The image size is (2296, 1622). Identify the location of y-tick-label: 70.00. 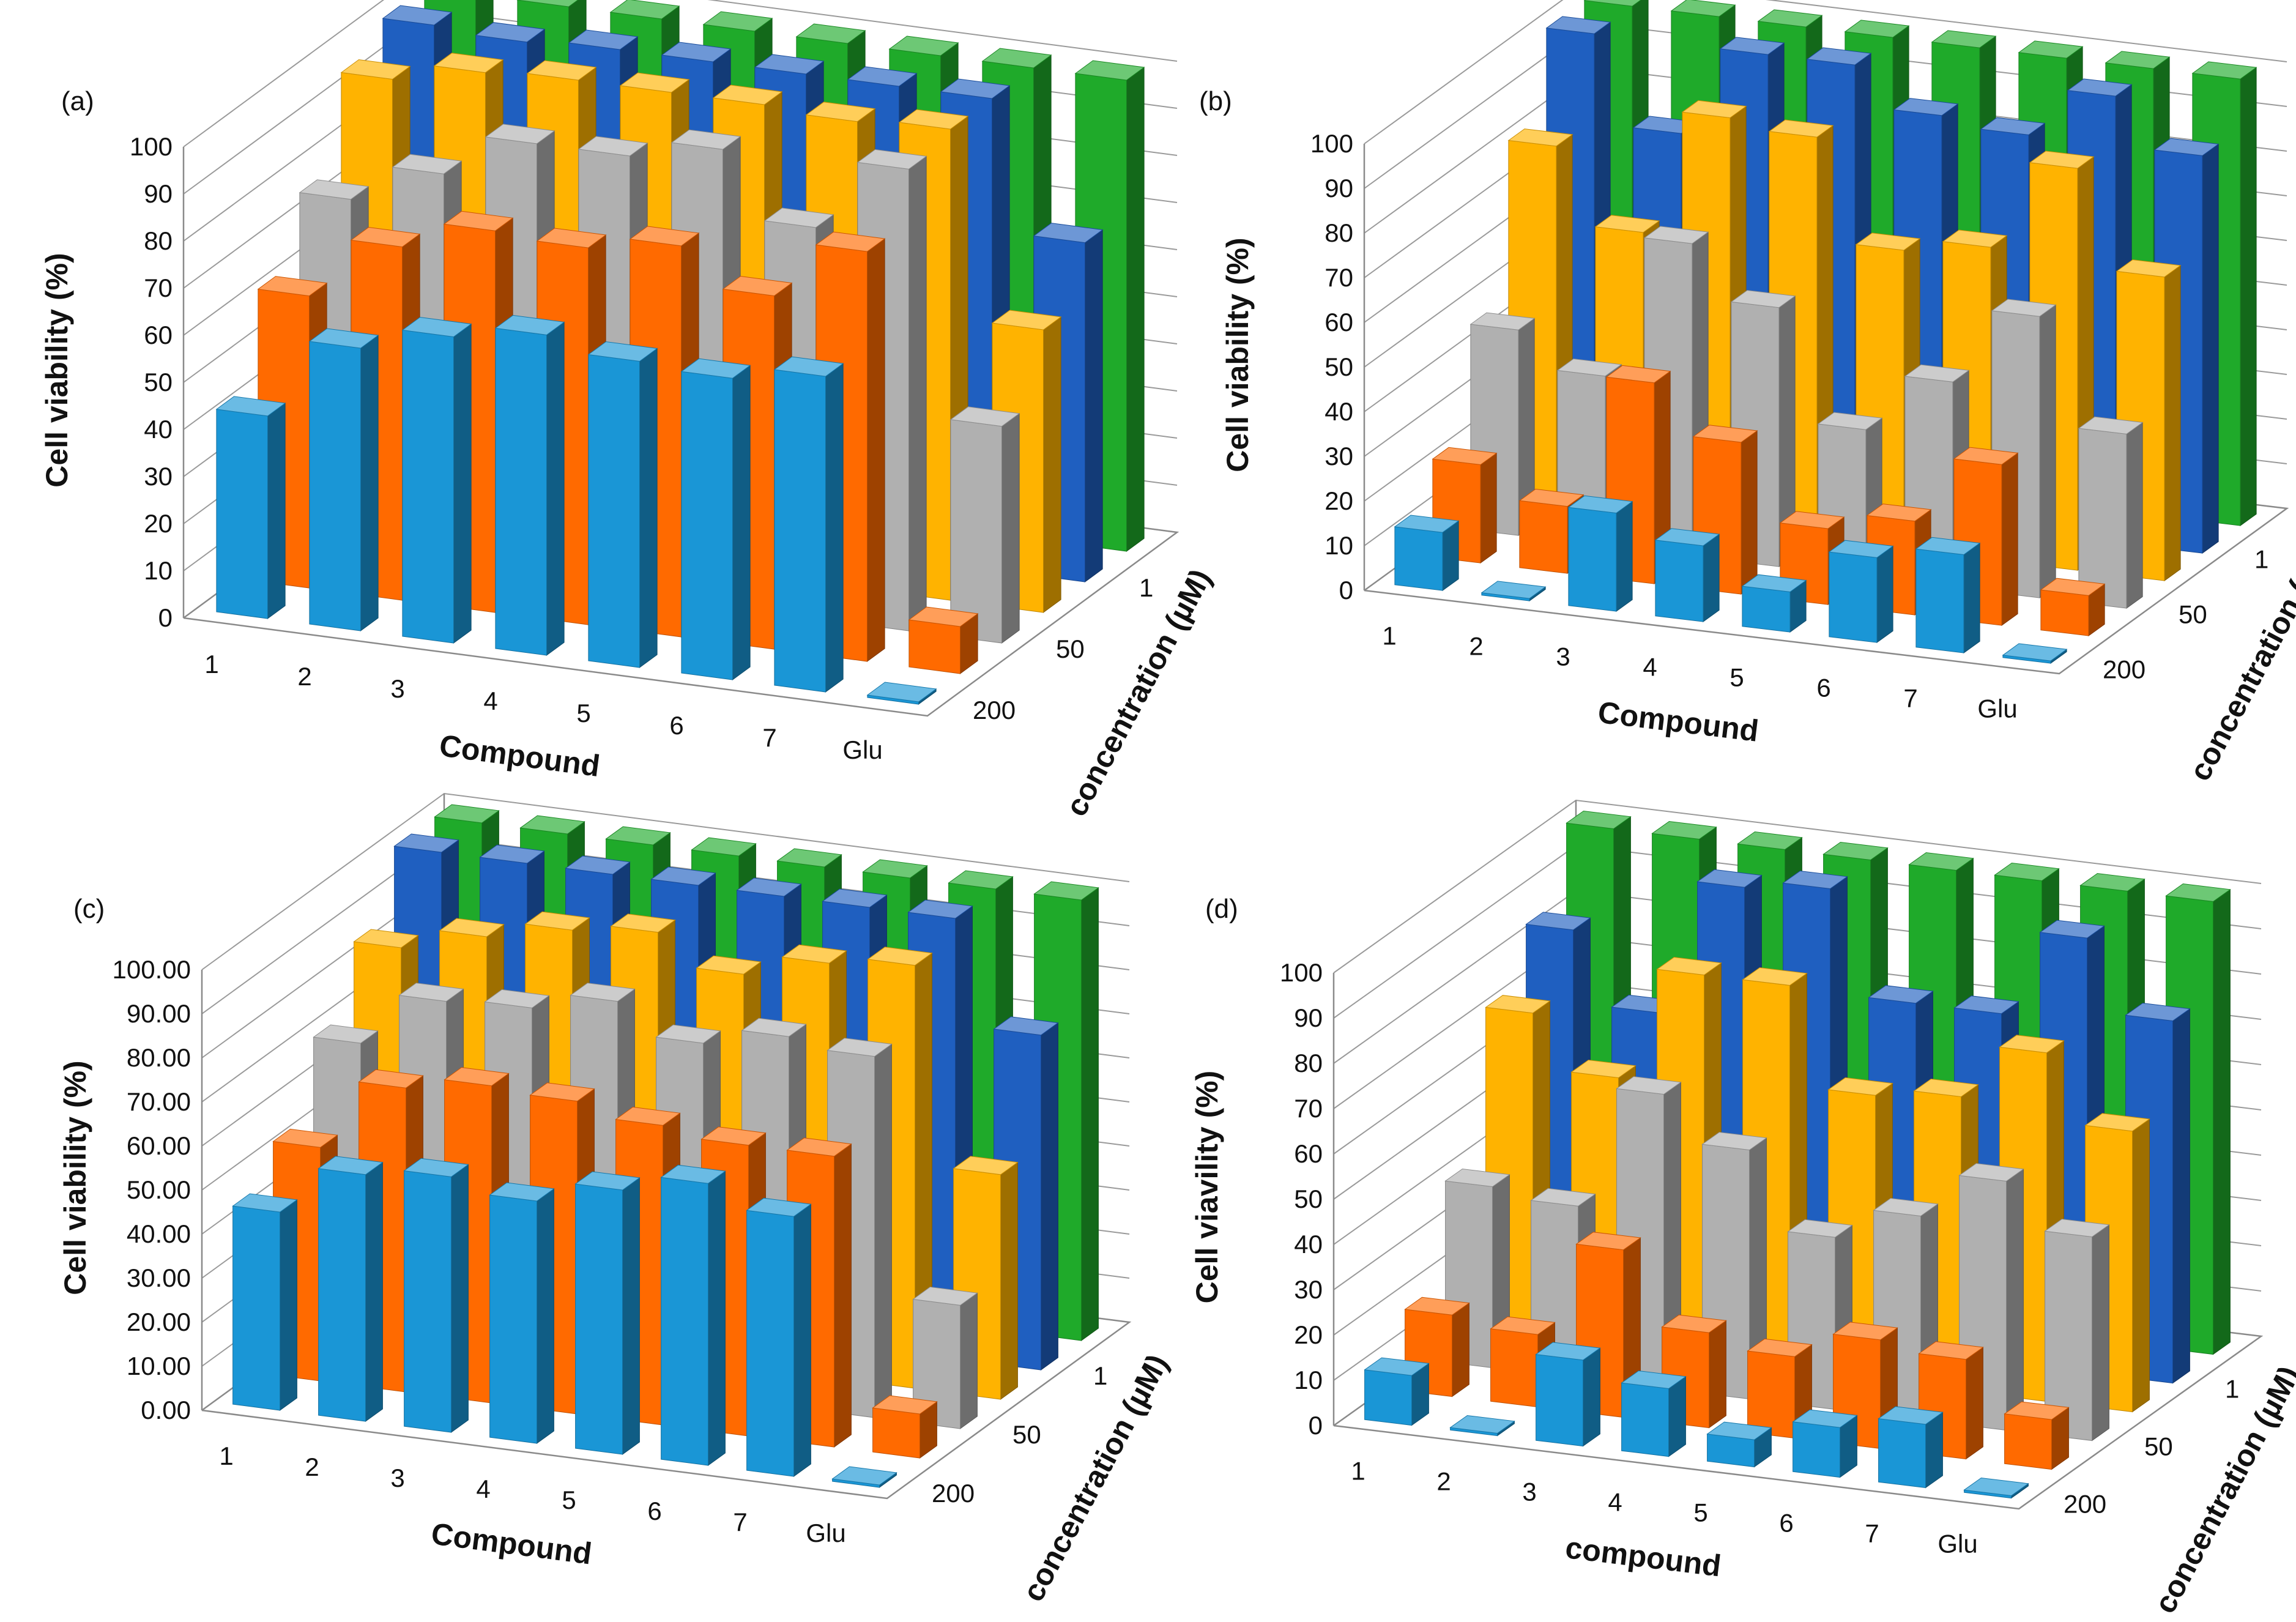
(159, 1101).